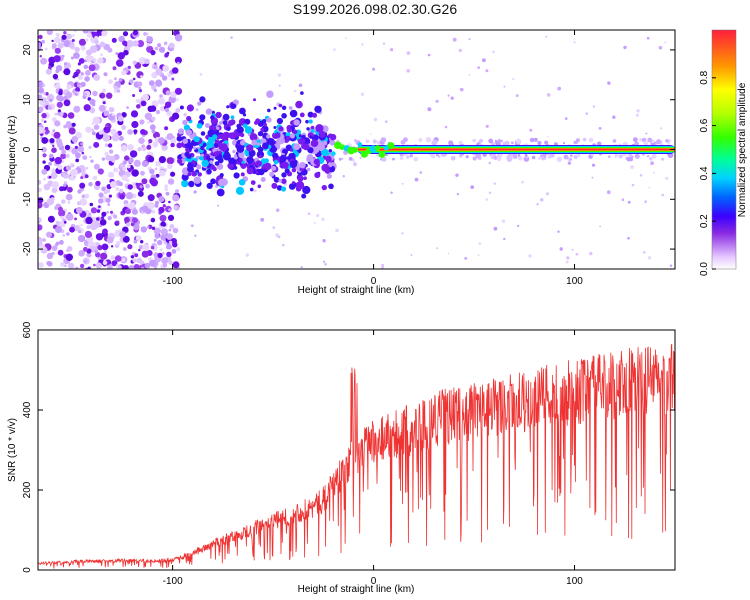 Image resolution: width=750 pixels, height=600 pixels. Describe the element at coordinates (27, 409) in the screenshot. I see `snr-ytick-label: 400` at that location.